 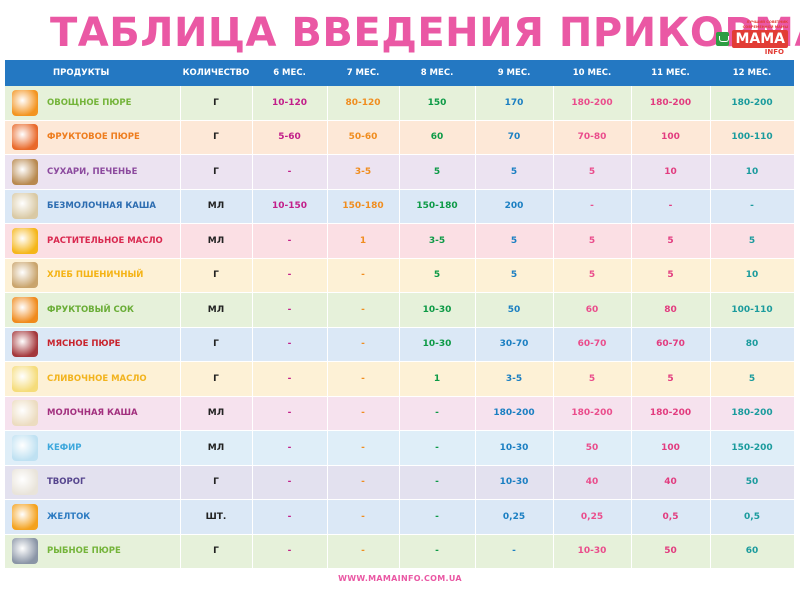 I want to click on amount-cell-month-12: 5, so click(x=752, y=379).